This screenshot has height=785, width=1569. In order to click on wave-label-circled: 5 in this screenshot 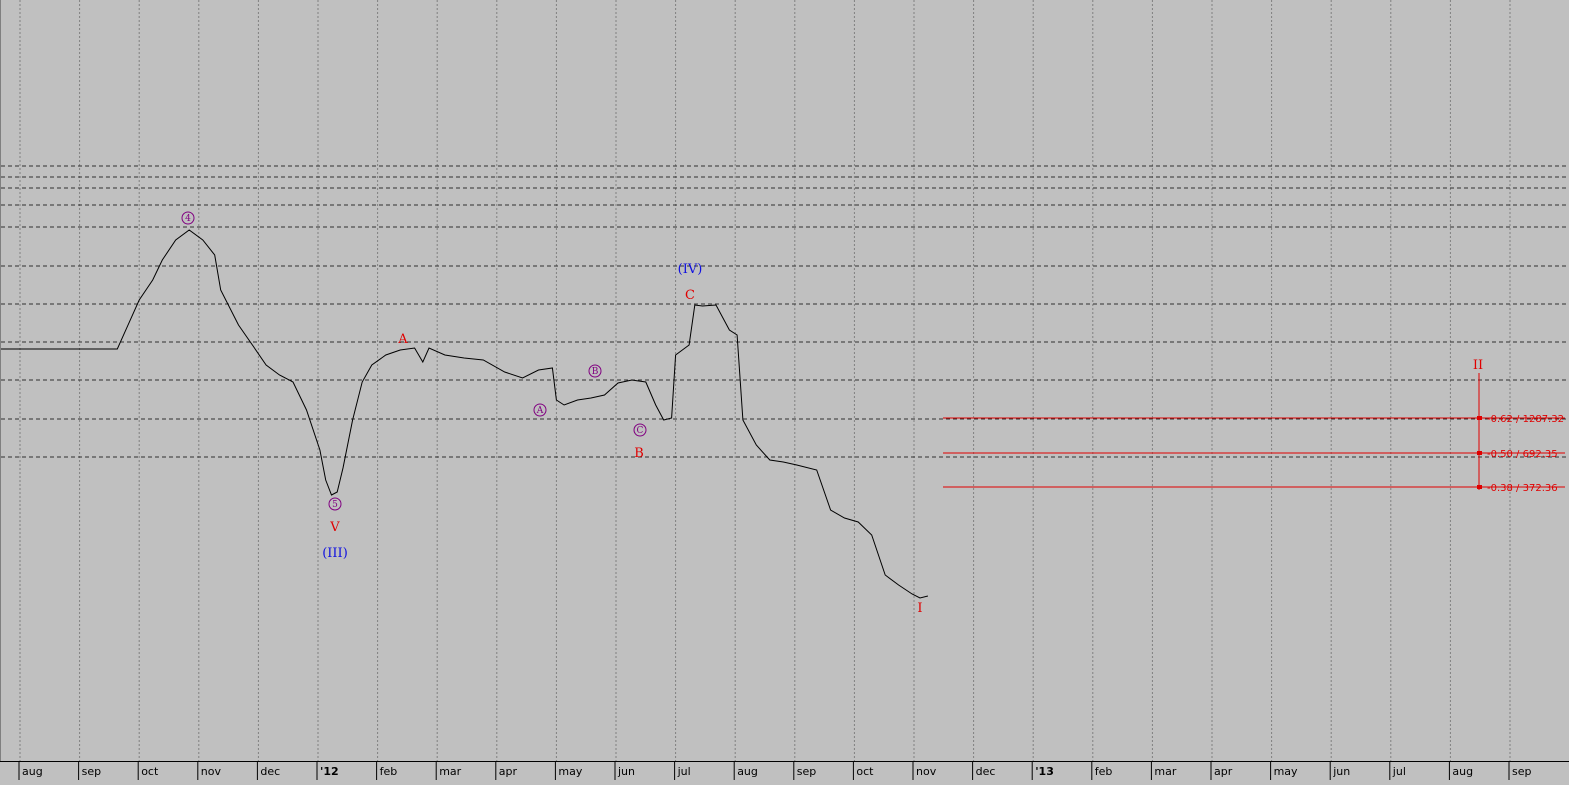, I will do `click(335, 505)`.